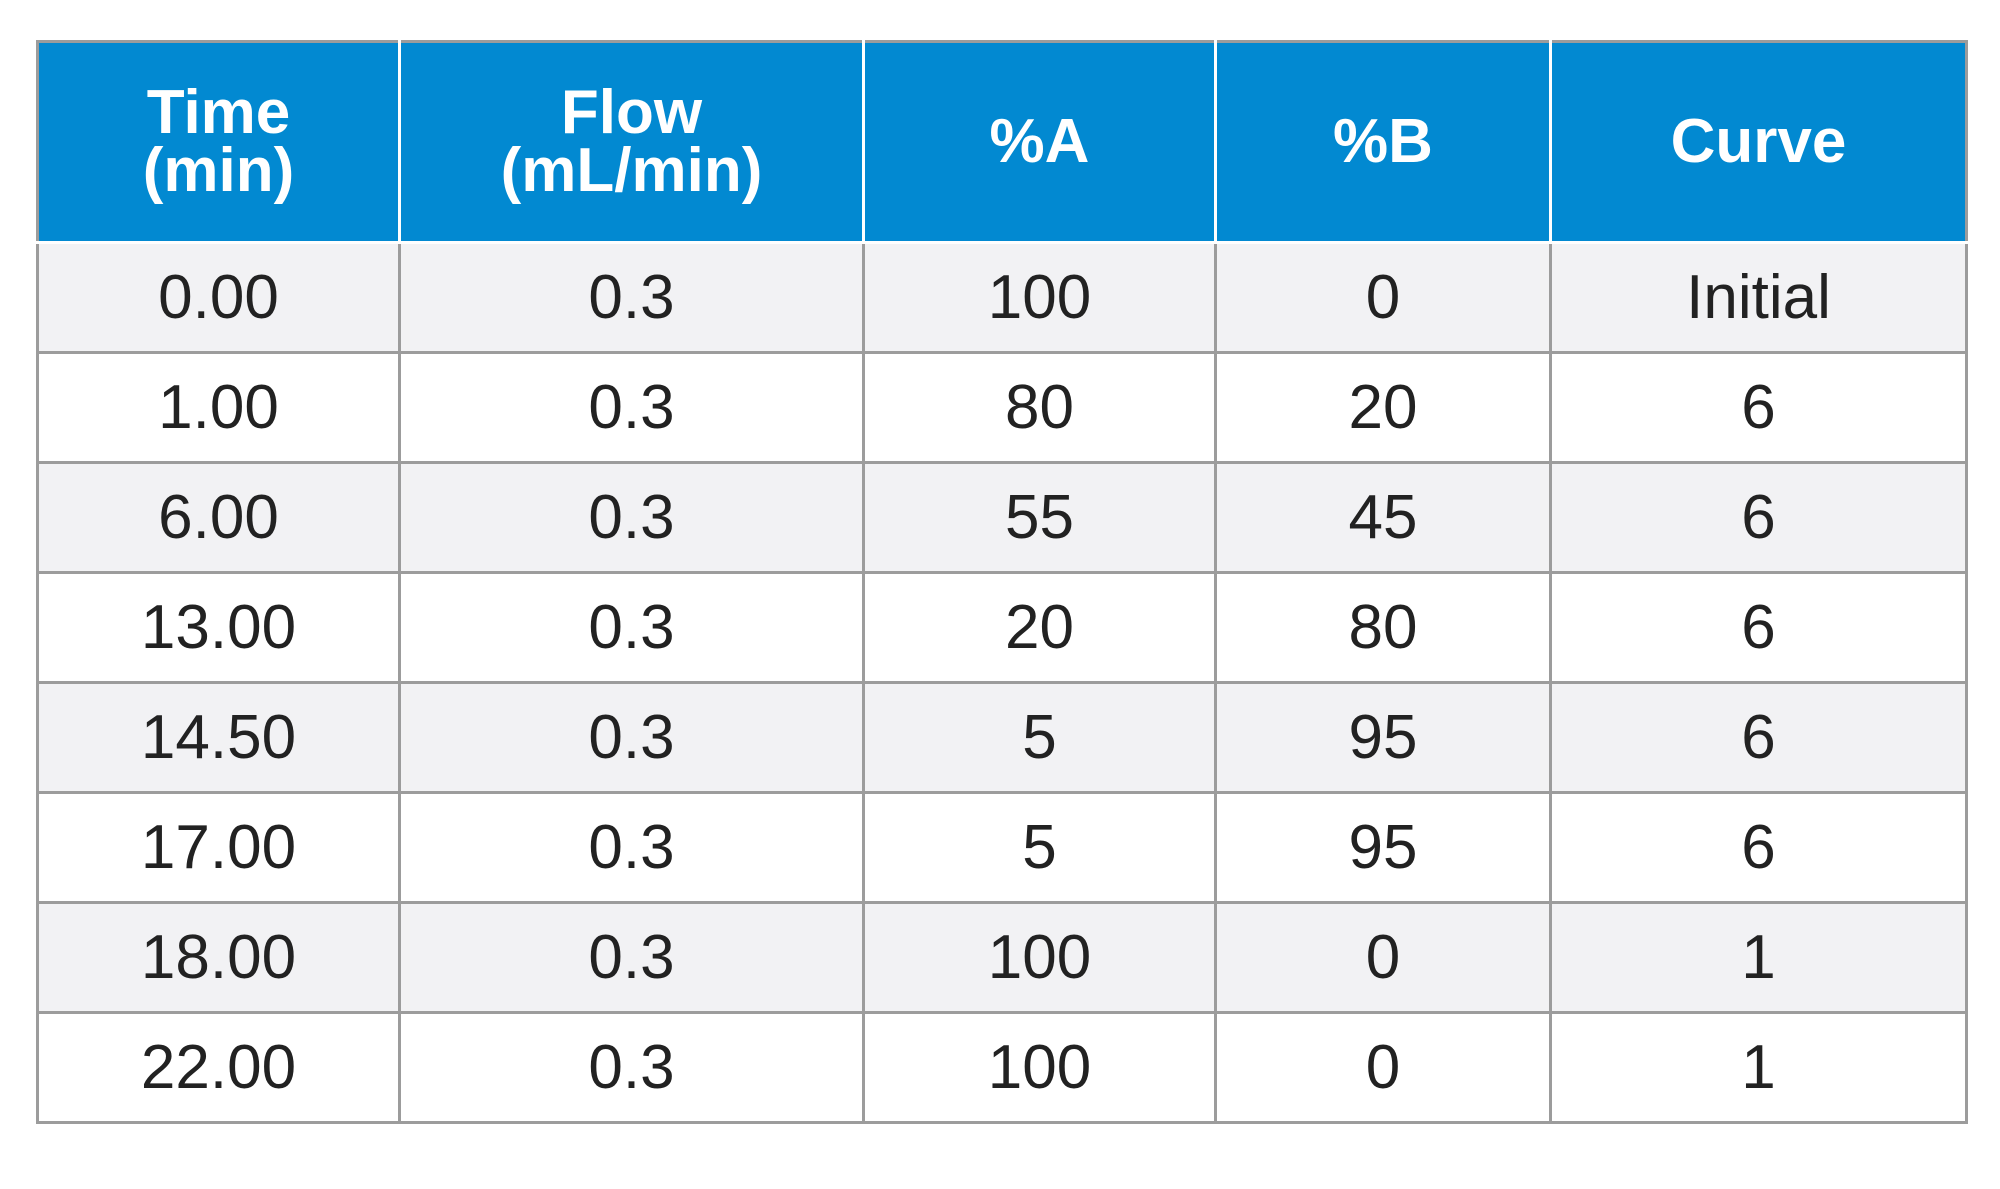 The height and width of the screenshot is (1189, 2000). I want to click on cell-percent-a: 20, so click(1039, 627).